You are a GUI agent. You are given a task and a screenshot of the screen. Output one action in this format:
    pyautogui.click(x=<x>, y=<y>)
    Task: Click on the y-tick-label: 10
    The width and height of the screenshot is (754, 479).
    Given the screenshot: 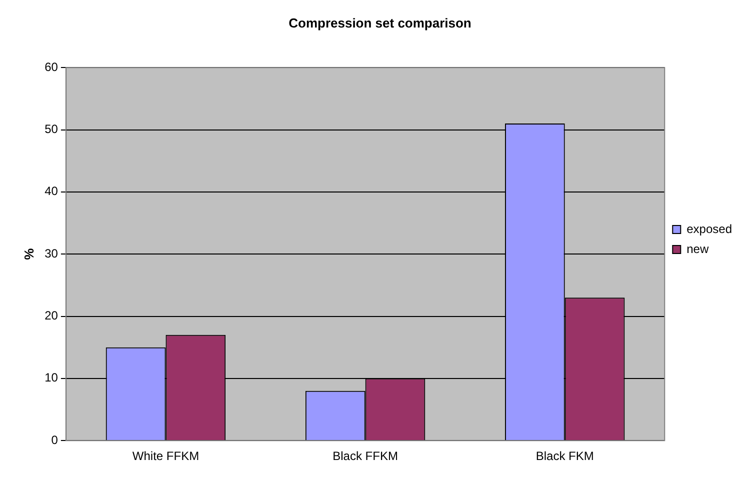 What is the action you would take?
    pyautogui.click(x=51, y=377)
    